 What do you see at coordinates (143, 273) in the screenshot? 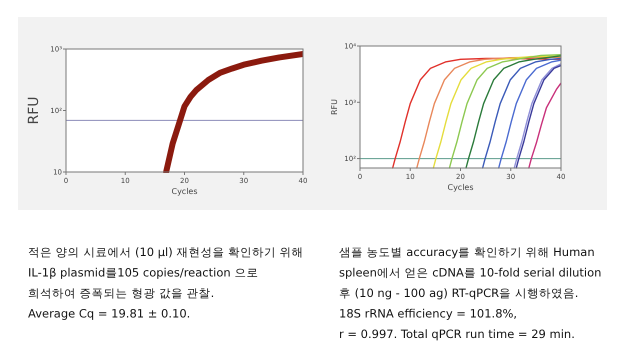
I see `text: IL-1β plasmid를105 copies/reaction 으로` at bounding box center [143, 273].